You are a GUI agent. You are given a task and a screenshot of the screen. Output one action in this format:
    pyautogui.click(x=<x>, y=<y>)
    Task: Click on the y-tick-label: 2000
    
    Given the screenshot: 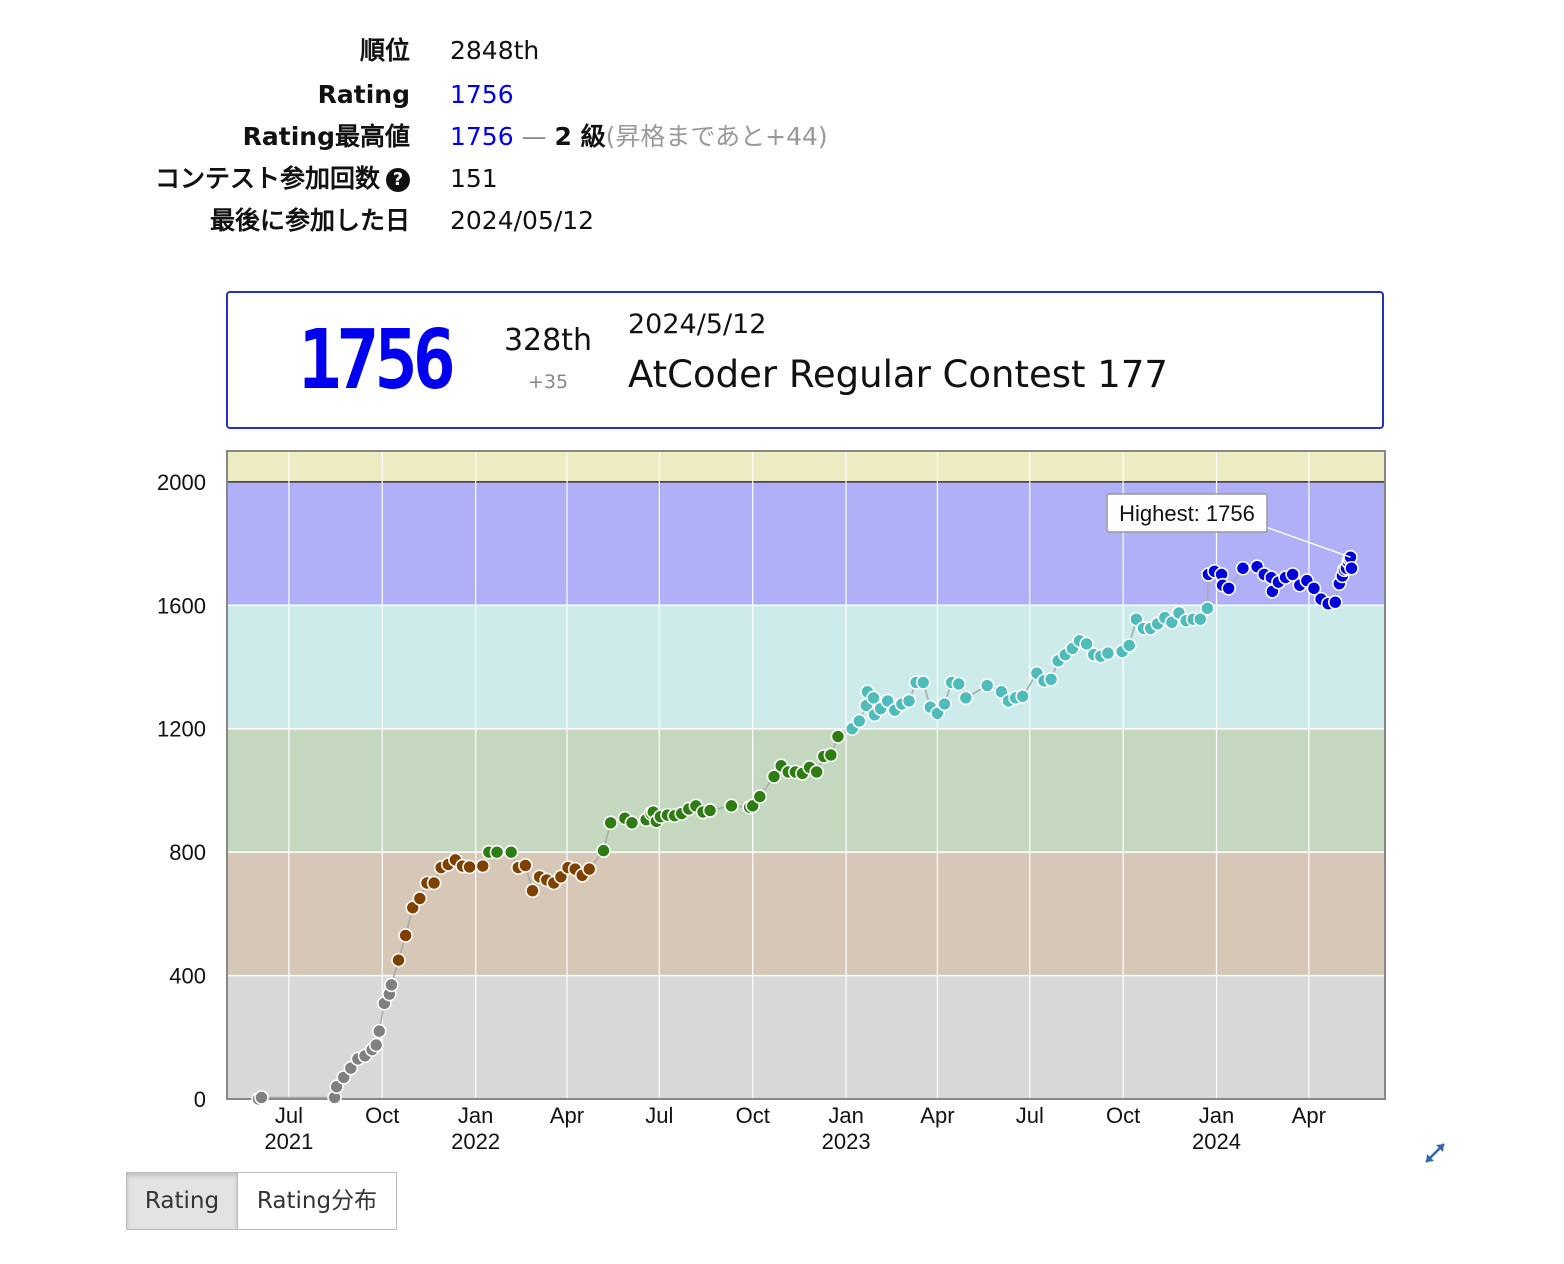 What is the action you would take?
    pyautogui.click(x=181, y=482)
    